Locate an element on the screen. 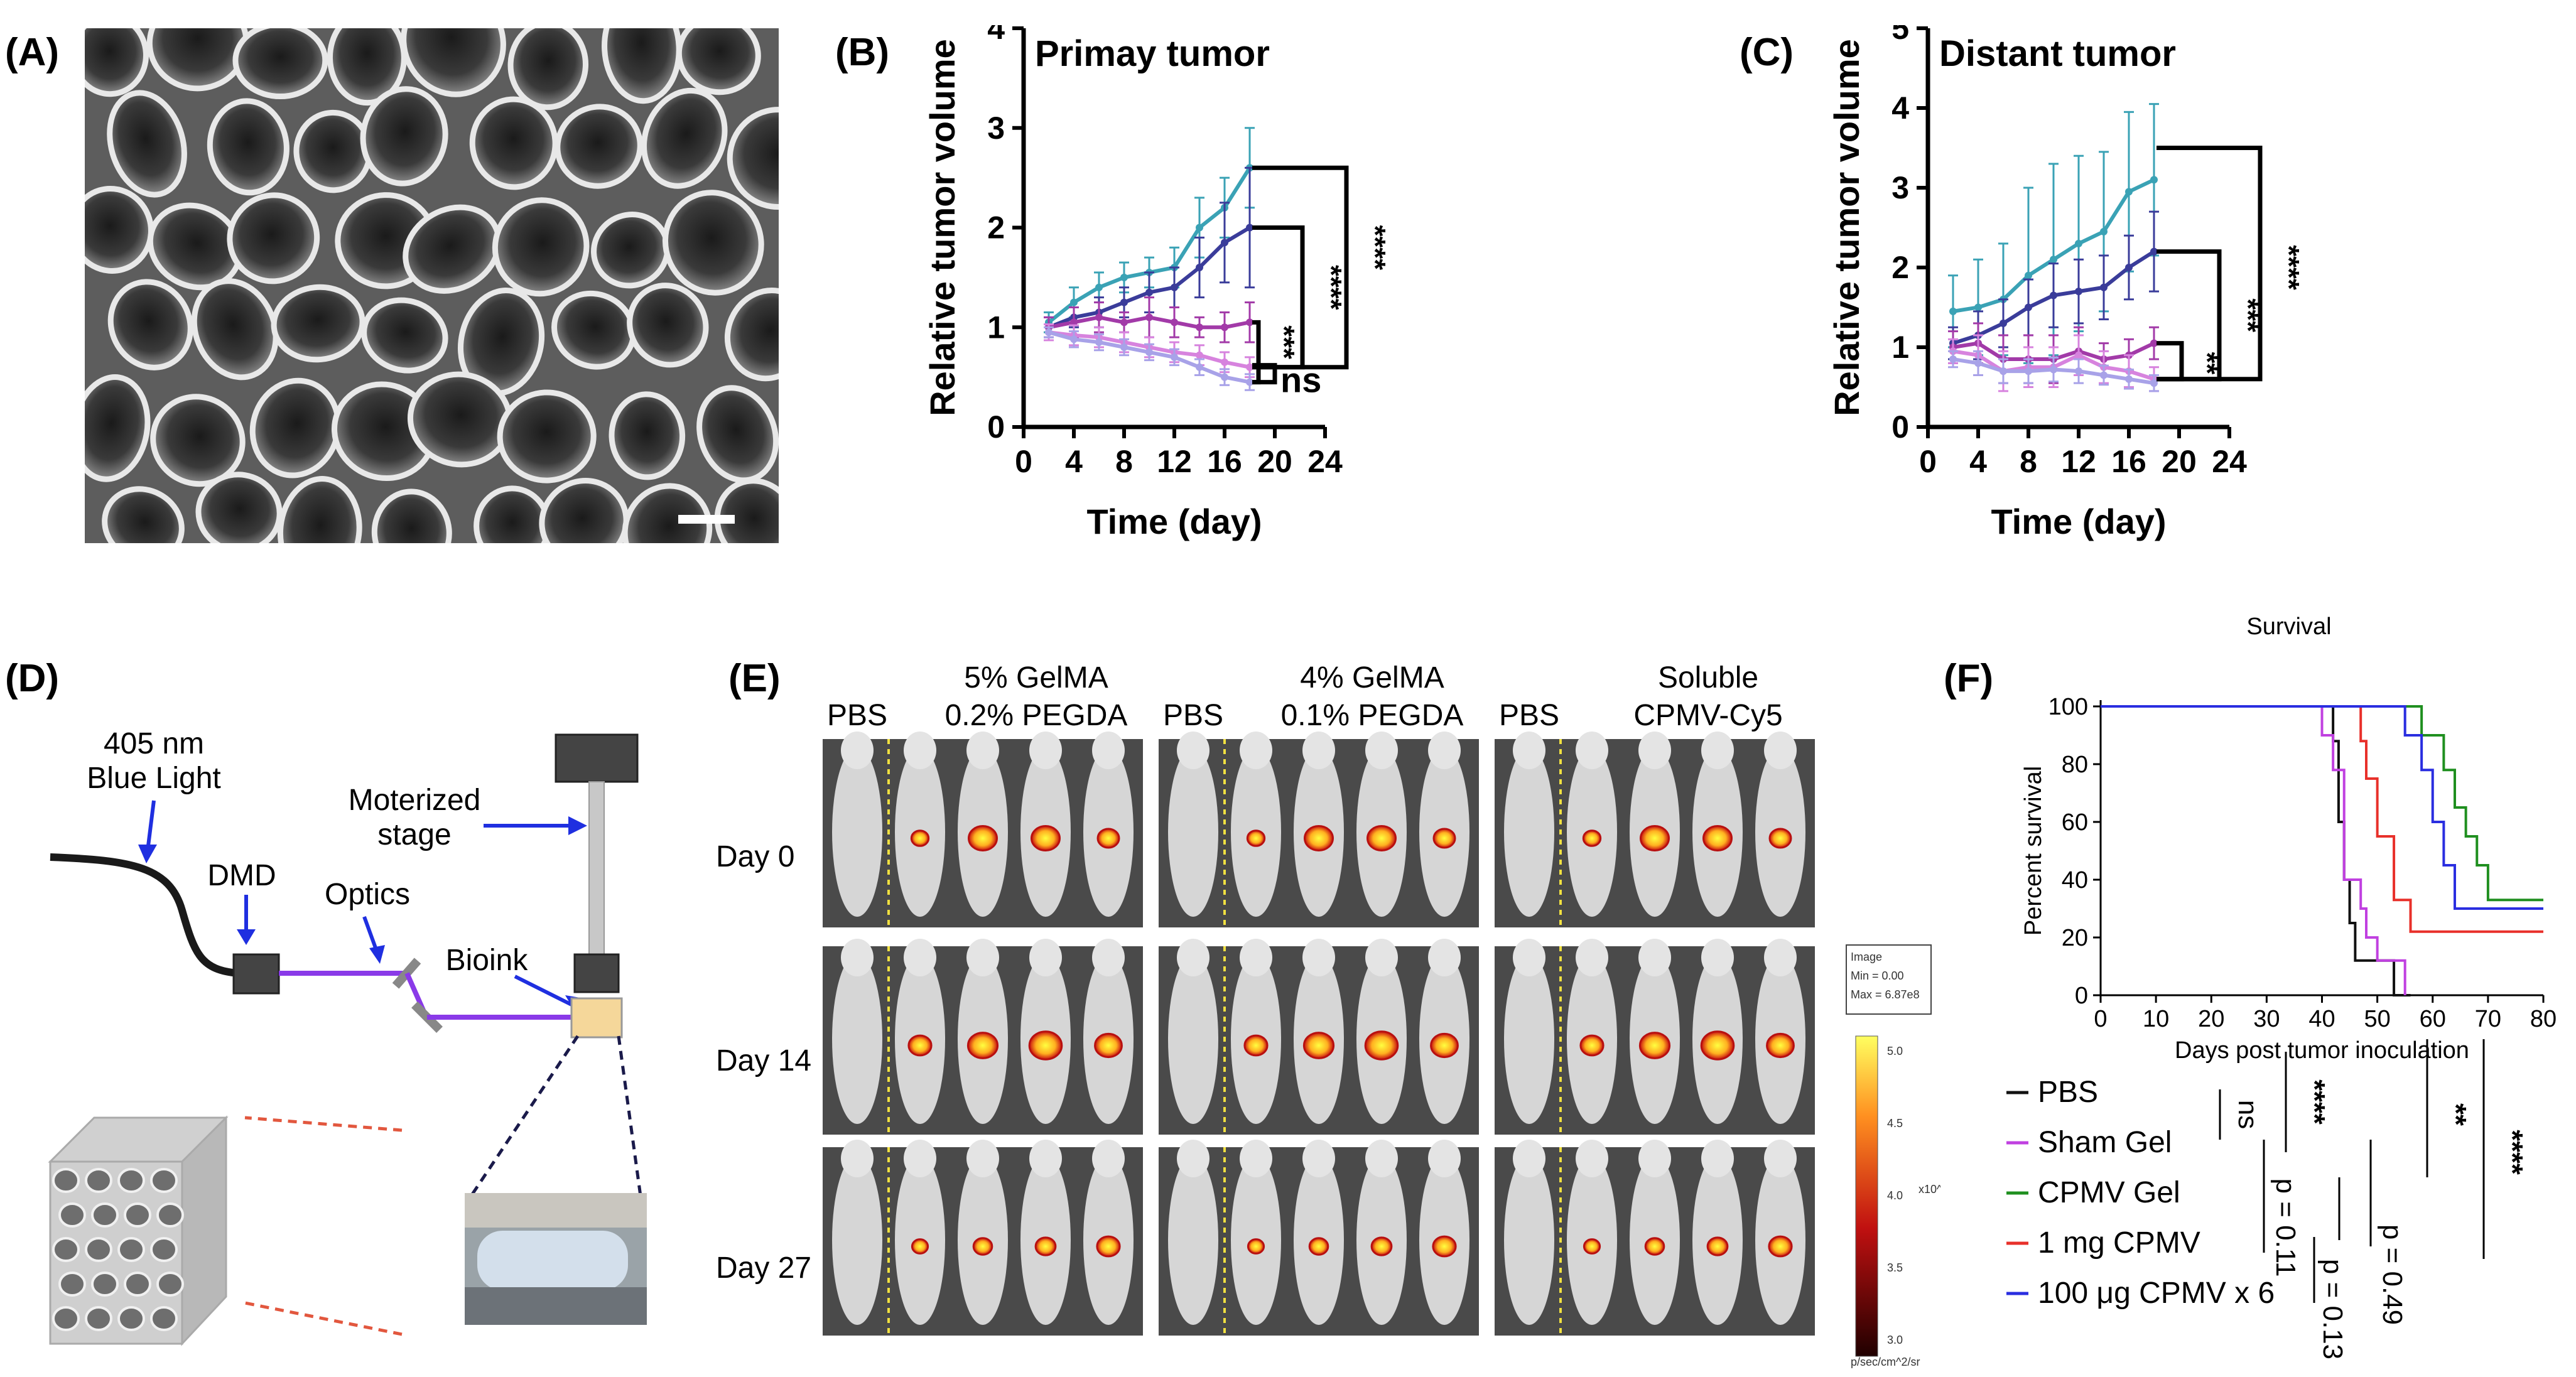  sig-label-3: *** is located at coordinates (1285, 342).